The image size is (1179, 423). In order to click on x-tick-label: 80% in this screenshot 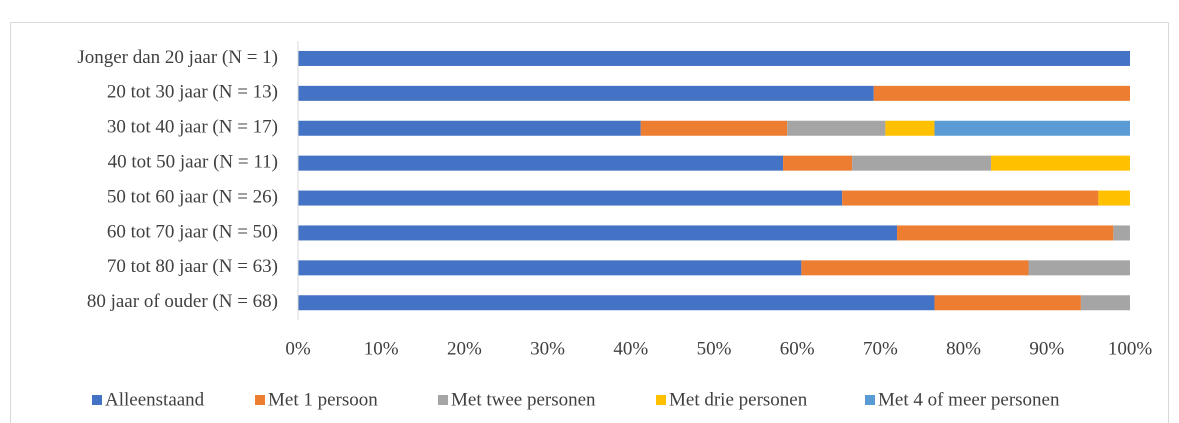, I will do `click(963, 348)`.